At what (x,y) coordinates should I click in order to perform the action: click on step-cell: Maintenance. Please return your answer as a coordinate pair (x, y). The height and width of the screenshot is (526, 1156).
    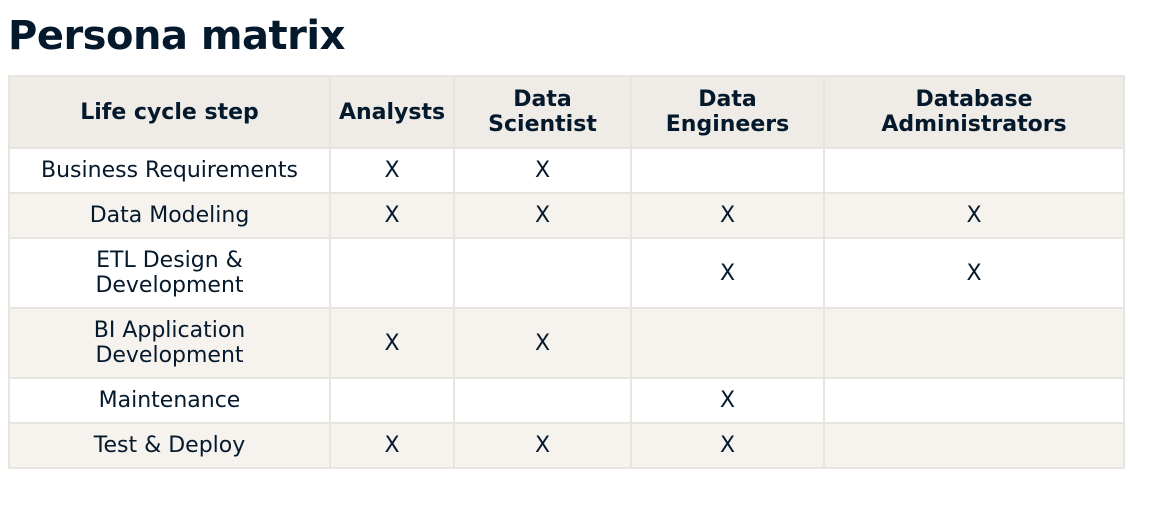
    Looking at the image, I should click on (169, 400).